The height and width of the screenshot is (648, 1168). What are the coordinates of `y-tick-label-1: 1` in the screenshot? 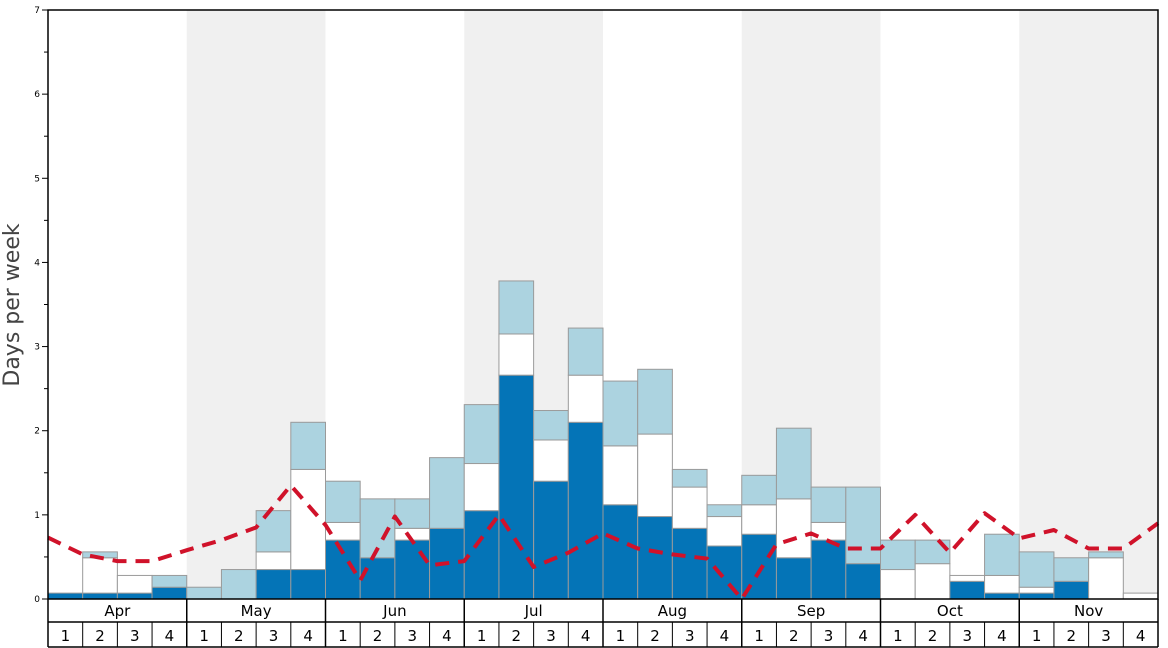 It's located at (37, 516).